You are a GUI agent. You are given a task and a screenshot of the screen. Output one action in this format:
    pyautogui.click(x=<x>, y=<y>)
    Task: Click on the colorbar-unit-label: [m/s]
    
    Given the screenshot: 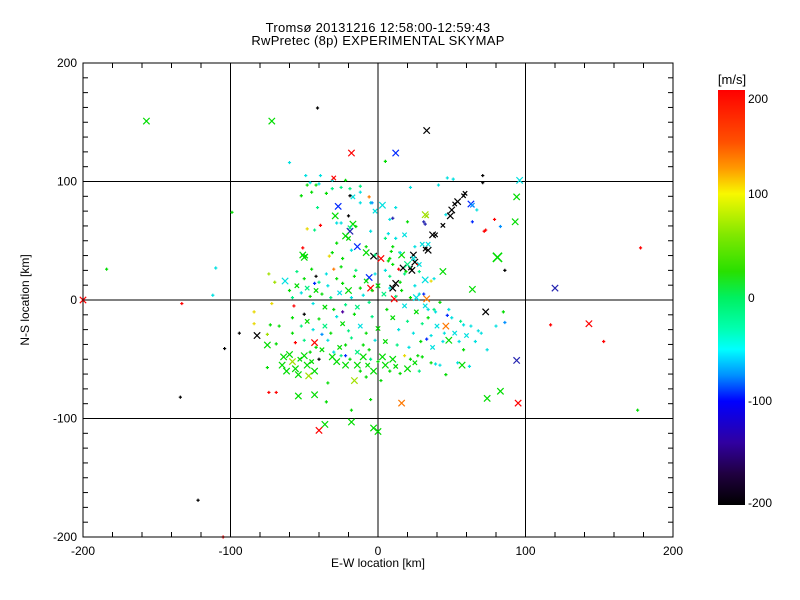 What is the action you would take?
    pyautogui.click(x=732, y=79)
    